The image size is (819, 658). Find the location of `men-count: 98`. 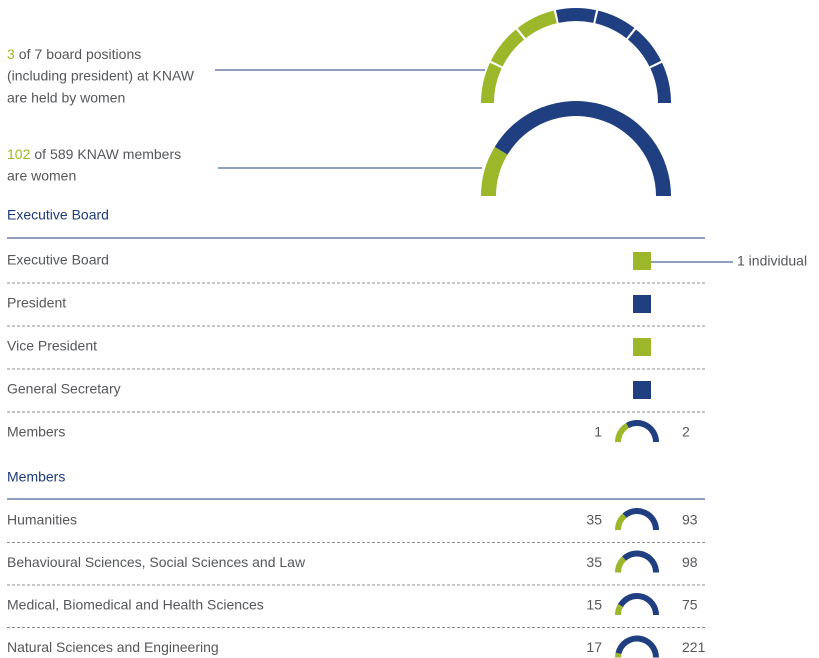

men-count: 98 is located at coordinates (690, 562).